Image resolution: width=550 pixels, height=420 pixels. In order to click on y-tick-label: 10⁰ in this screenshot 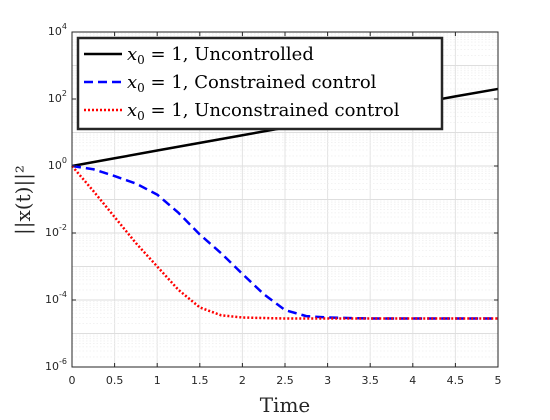, I will do `click(57, 164)`.